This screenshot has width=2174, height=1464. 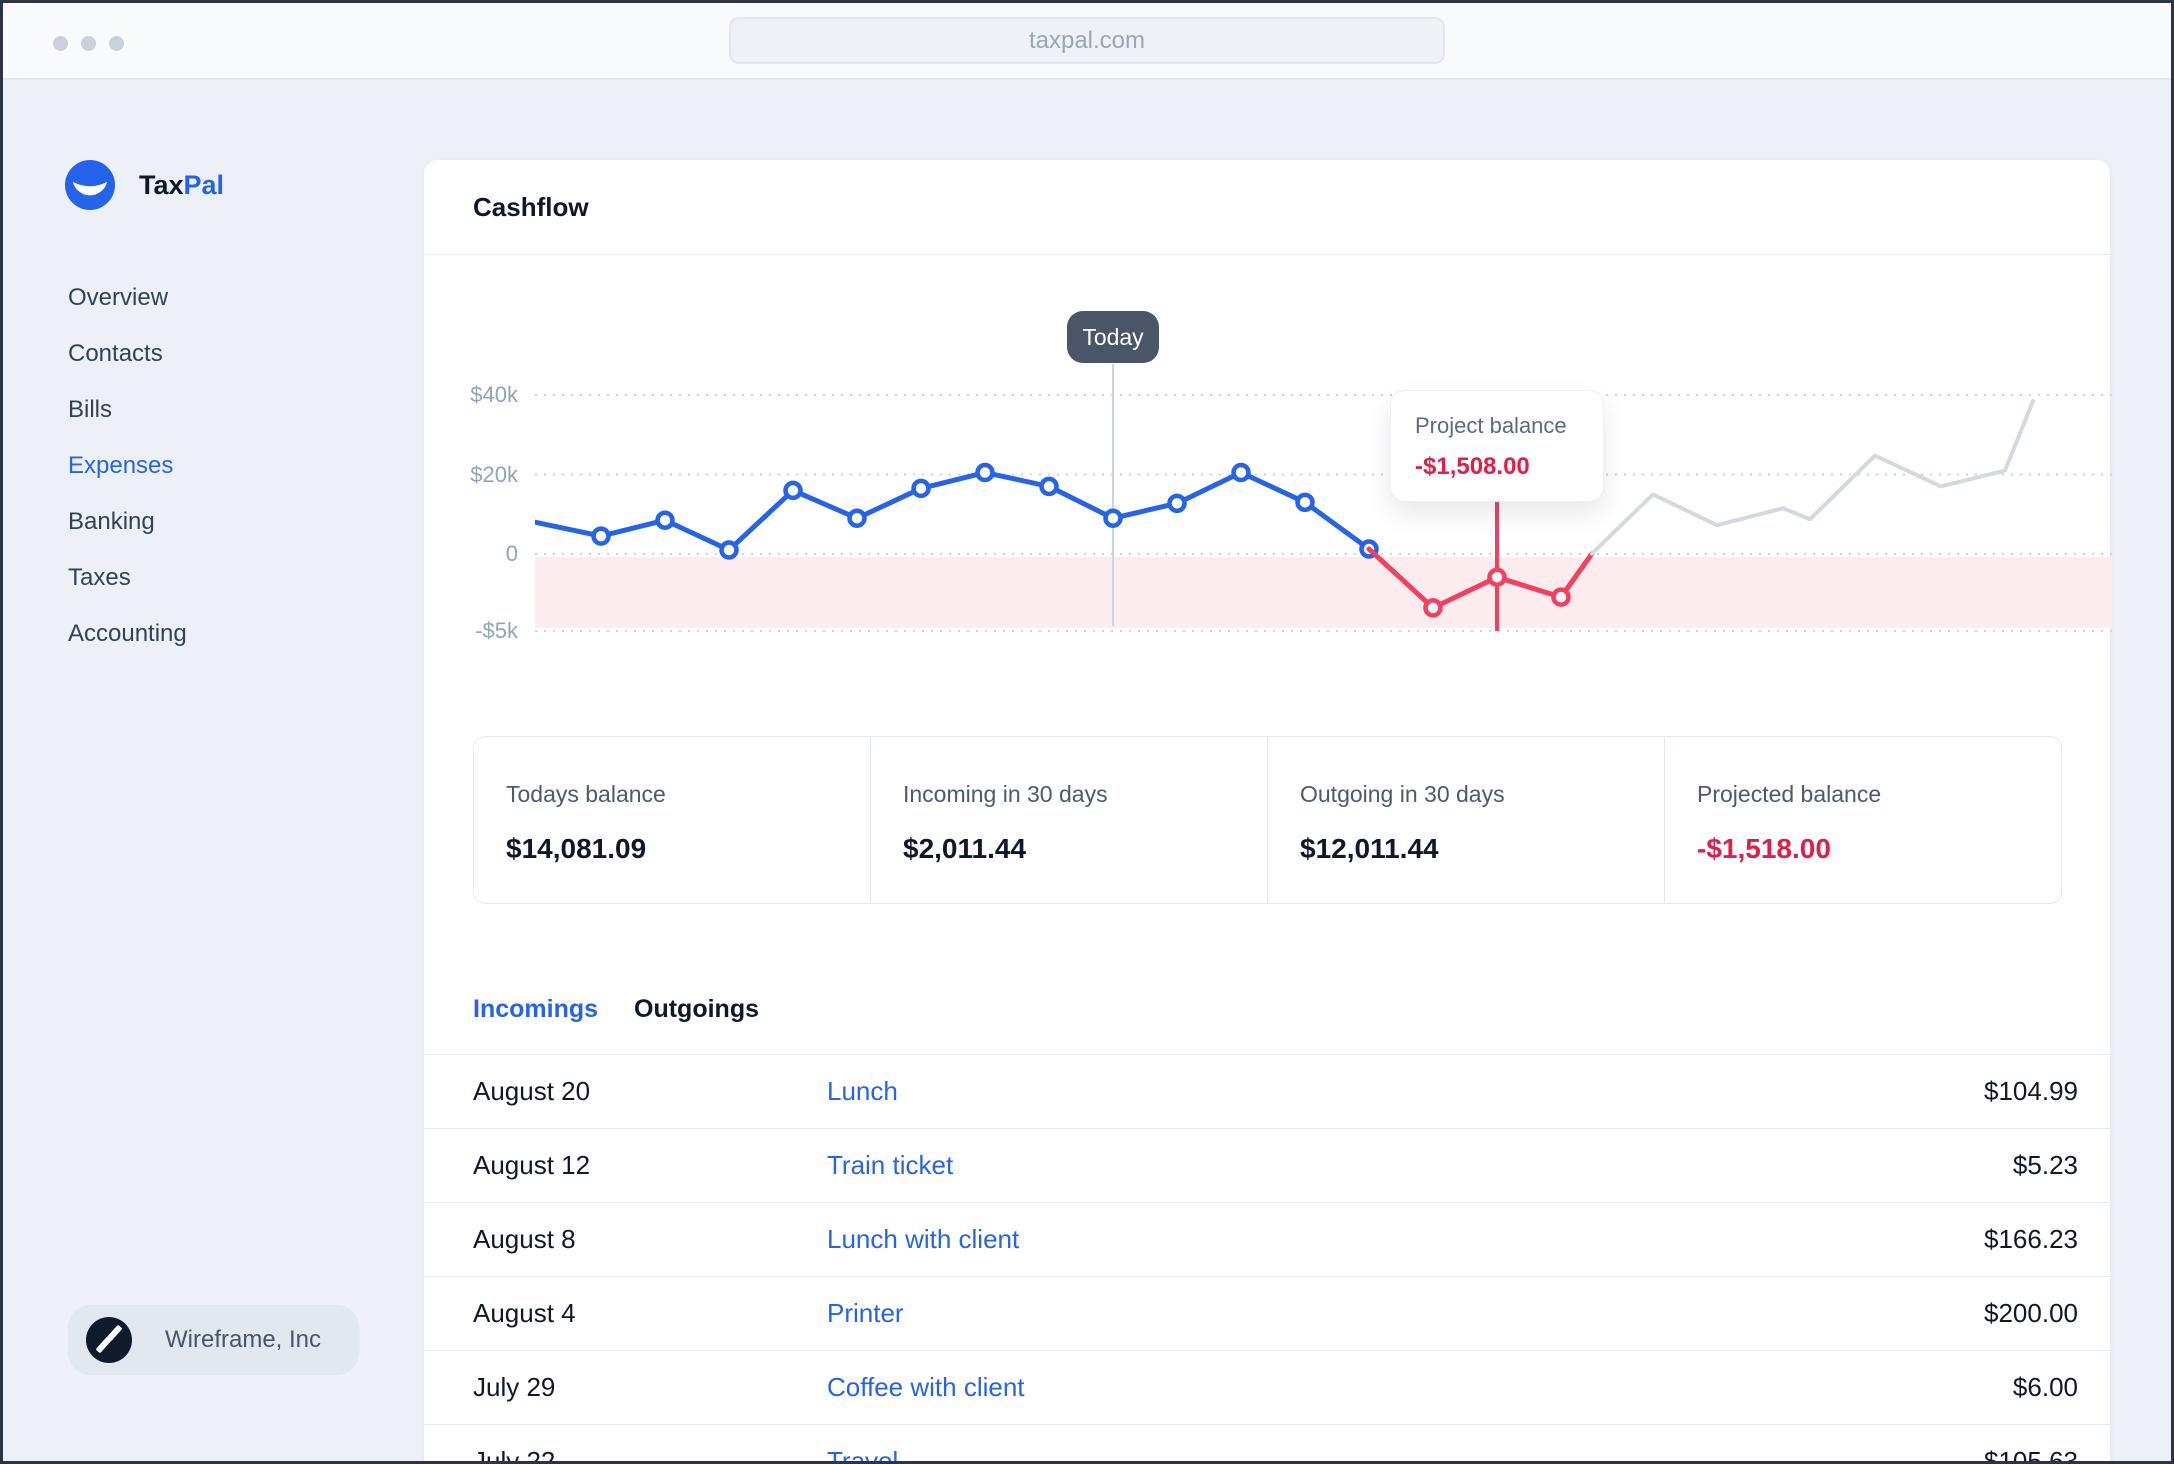 I want to click on transaction-link: Printer, so click(x=865, y=1313).